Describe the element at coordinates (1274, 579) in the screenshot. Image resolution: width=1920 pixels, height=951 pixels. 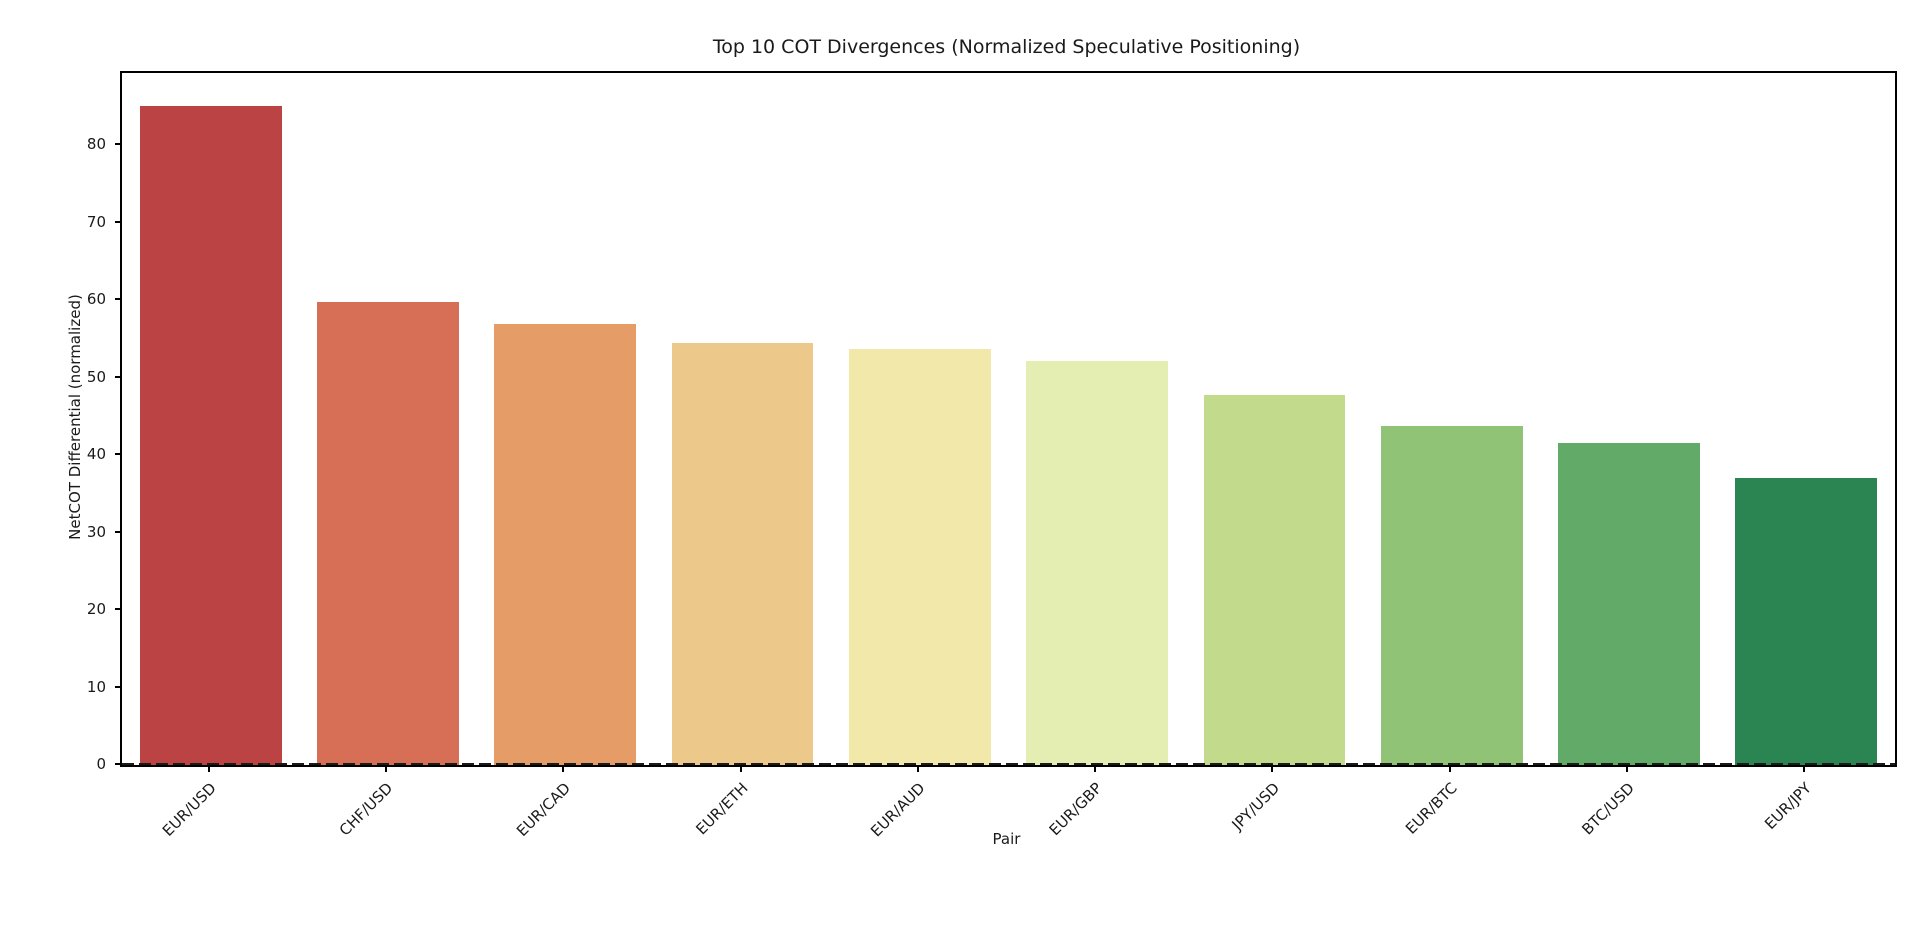
I see `bar-jpy-usd` at that location.